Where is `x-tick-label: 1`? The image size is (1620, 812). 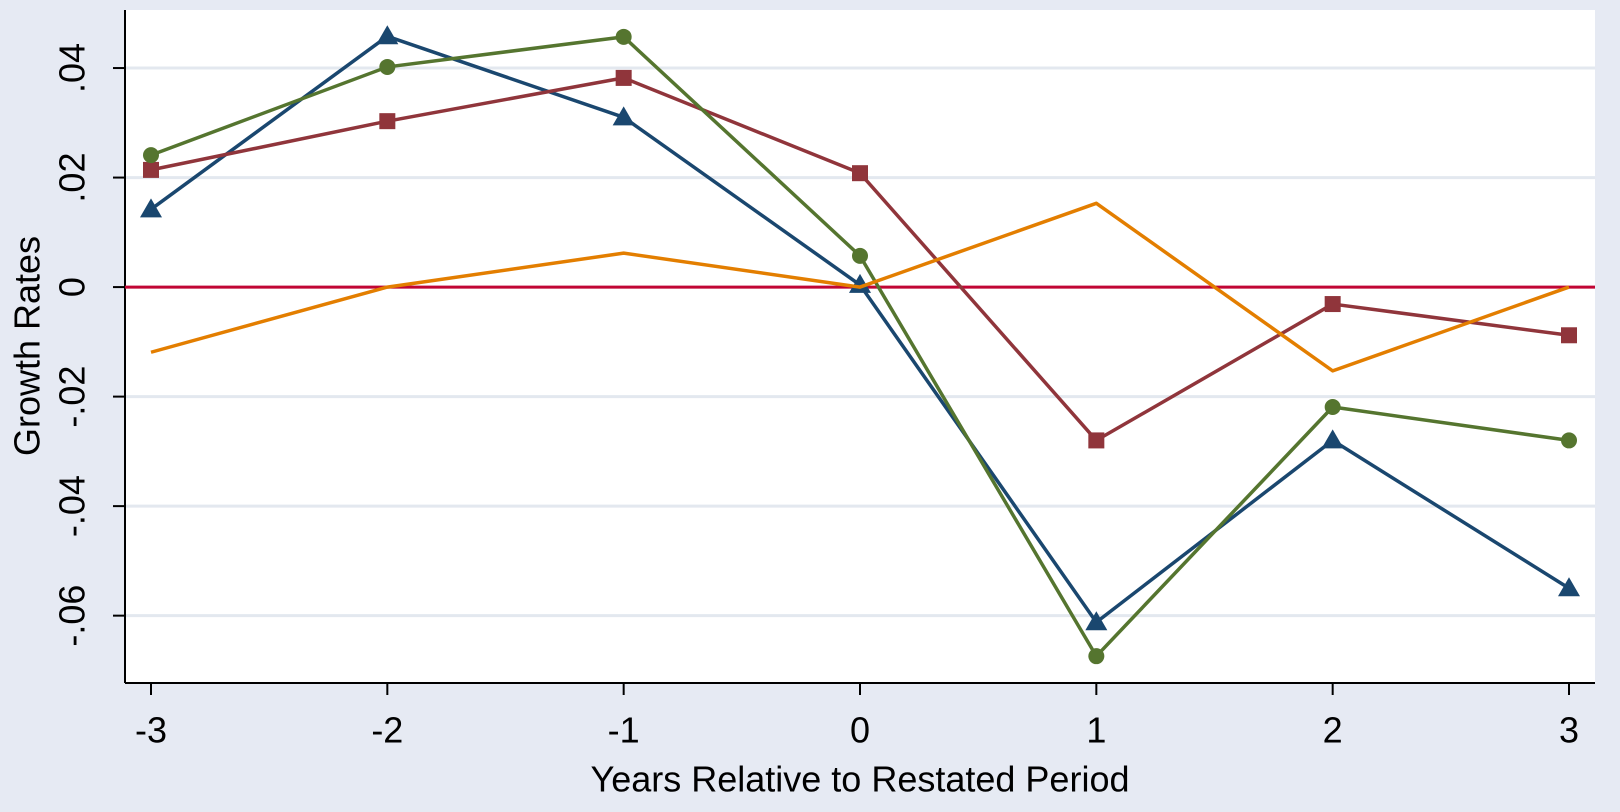 x-tick-label: 1 is located at coordinates (1096, 730).